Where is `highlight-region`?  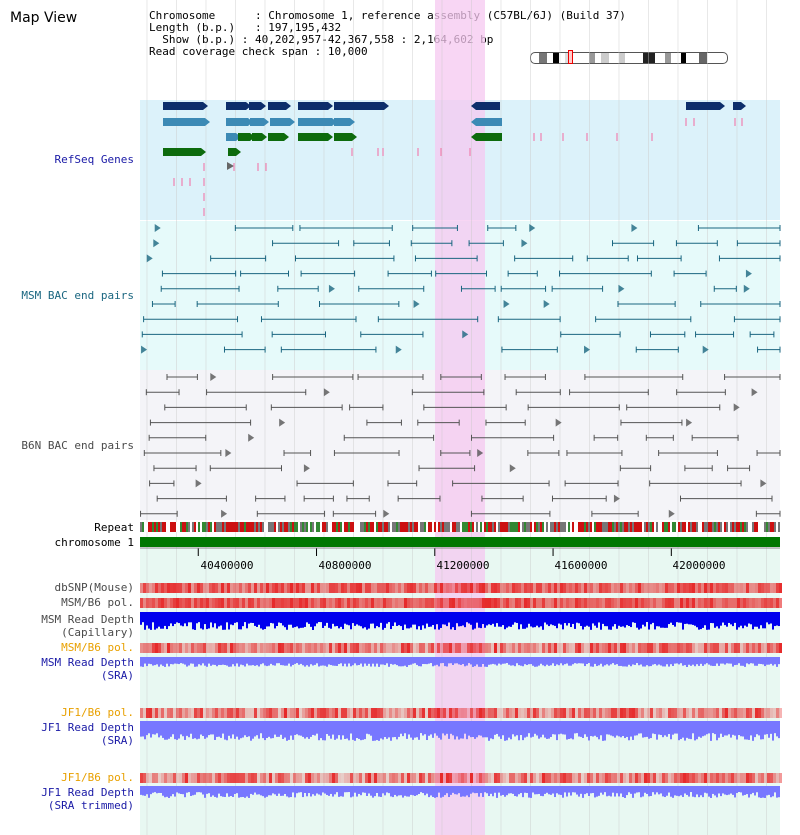
highlight-region is located at coordinates (460, 417).